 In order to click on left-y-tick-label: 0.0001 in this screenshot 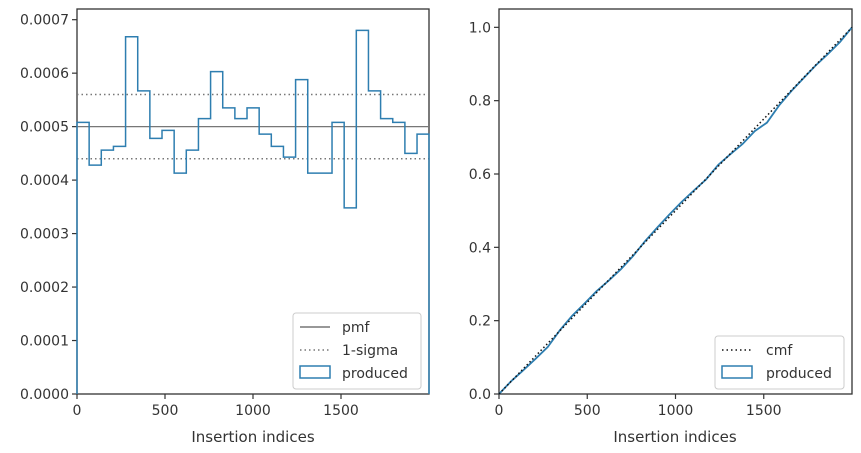, I will do `click(44, 342)`.